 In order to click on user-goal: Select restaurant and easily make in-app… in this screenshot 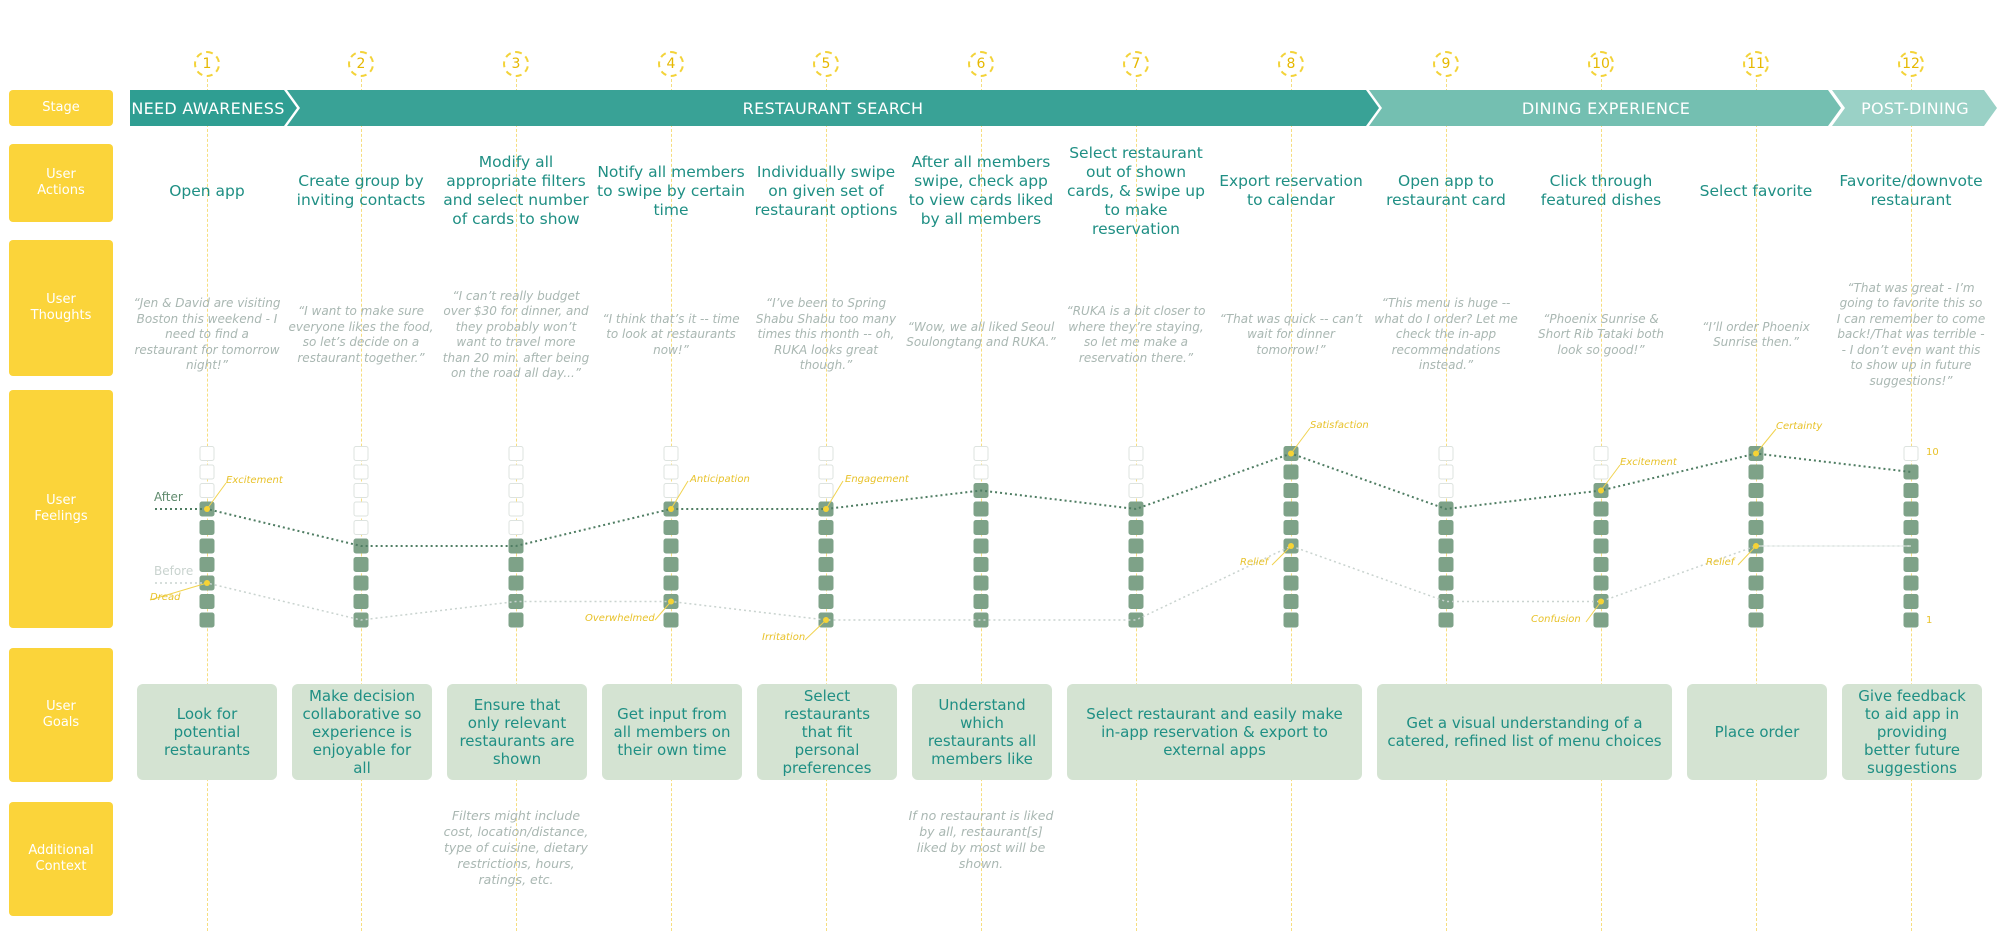, I will do `click(1214, 732)`.